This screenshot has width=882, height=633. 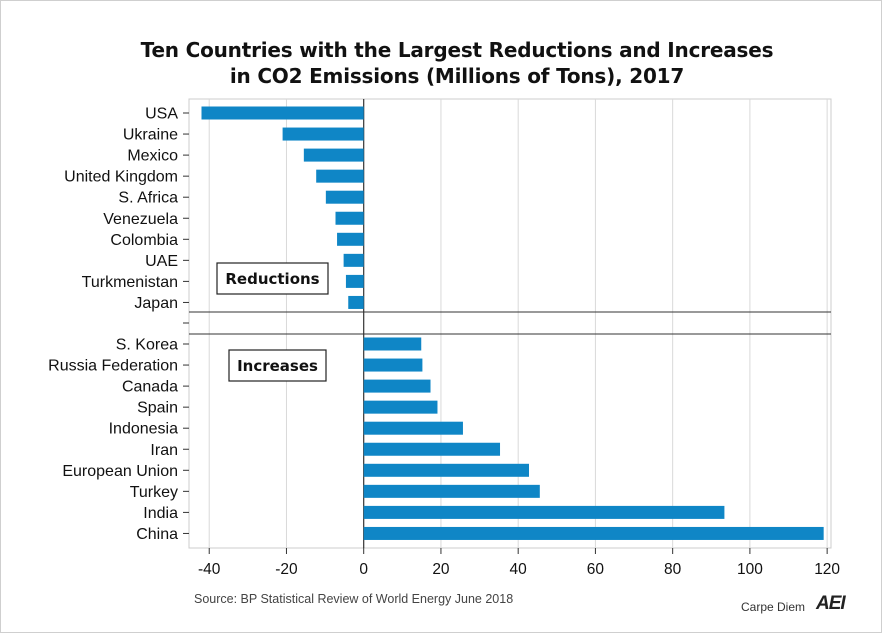 I want to click on category-label: UAE, so click(x=161, y=261).